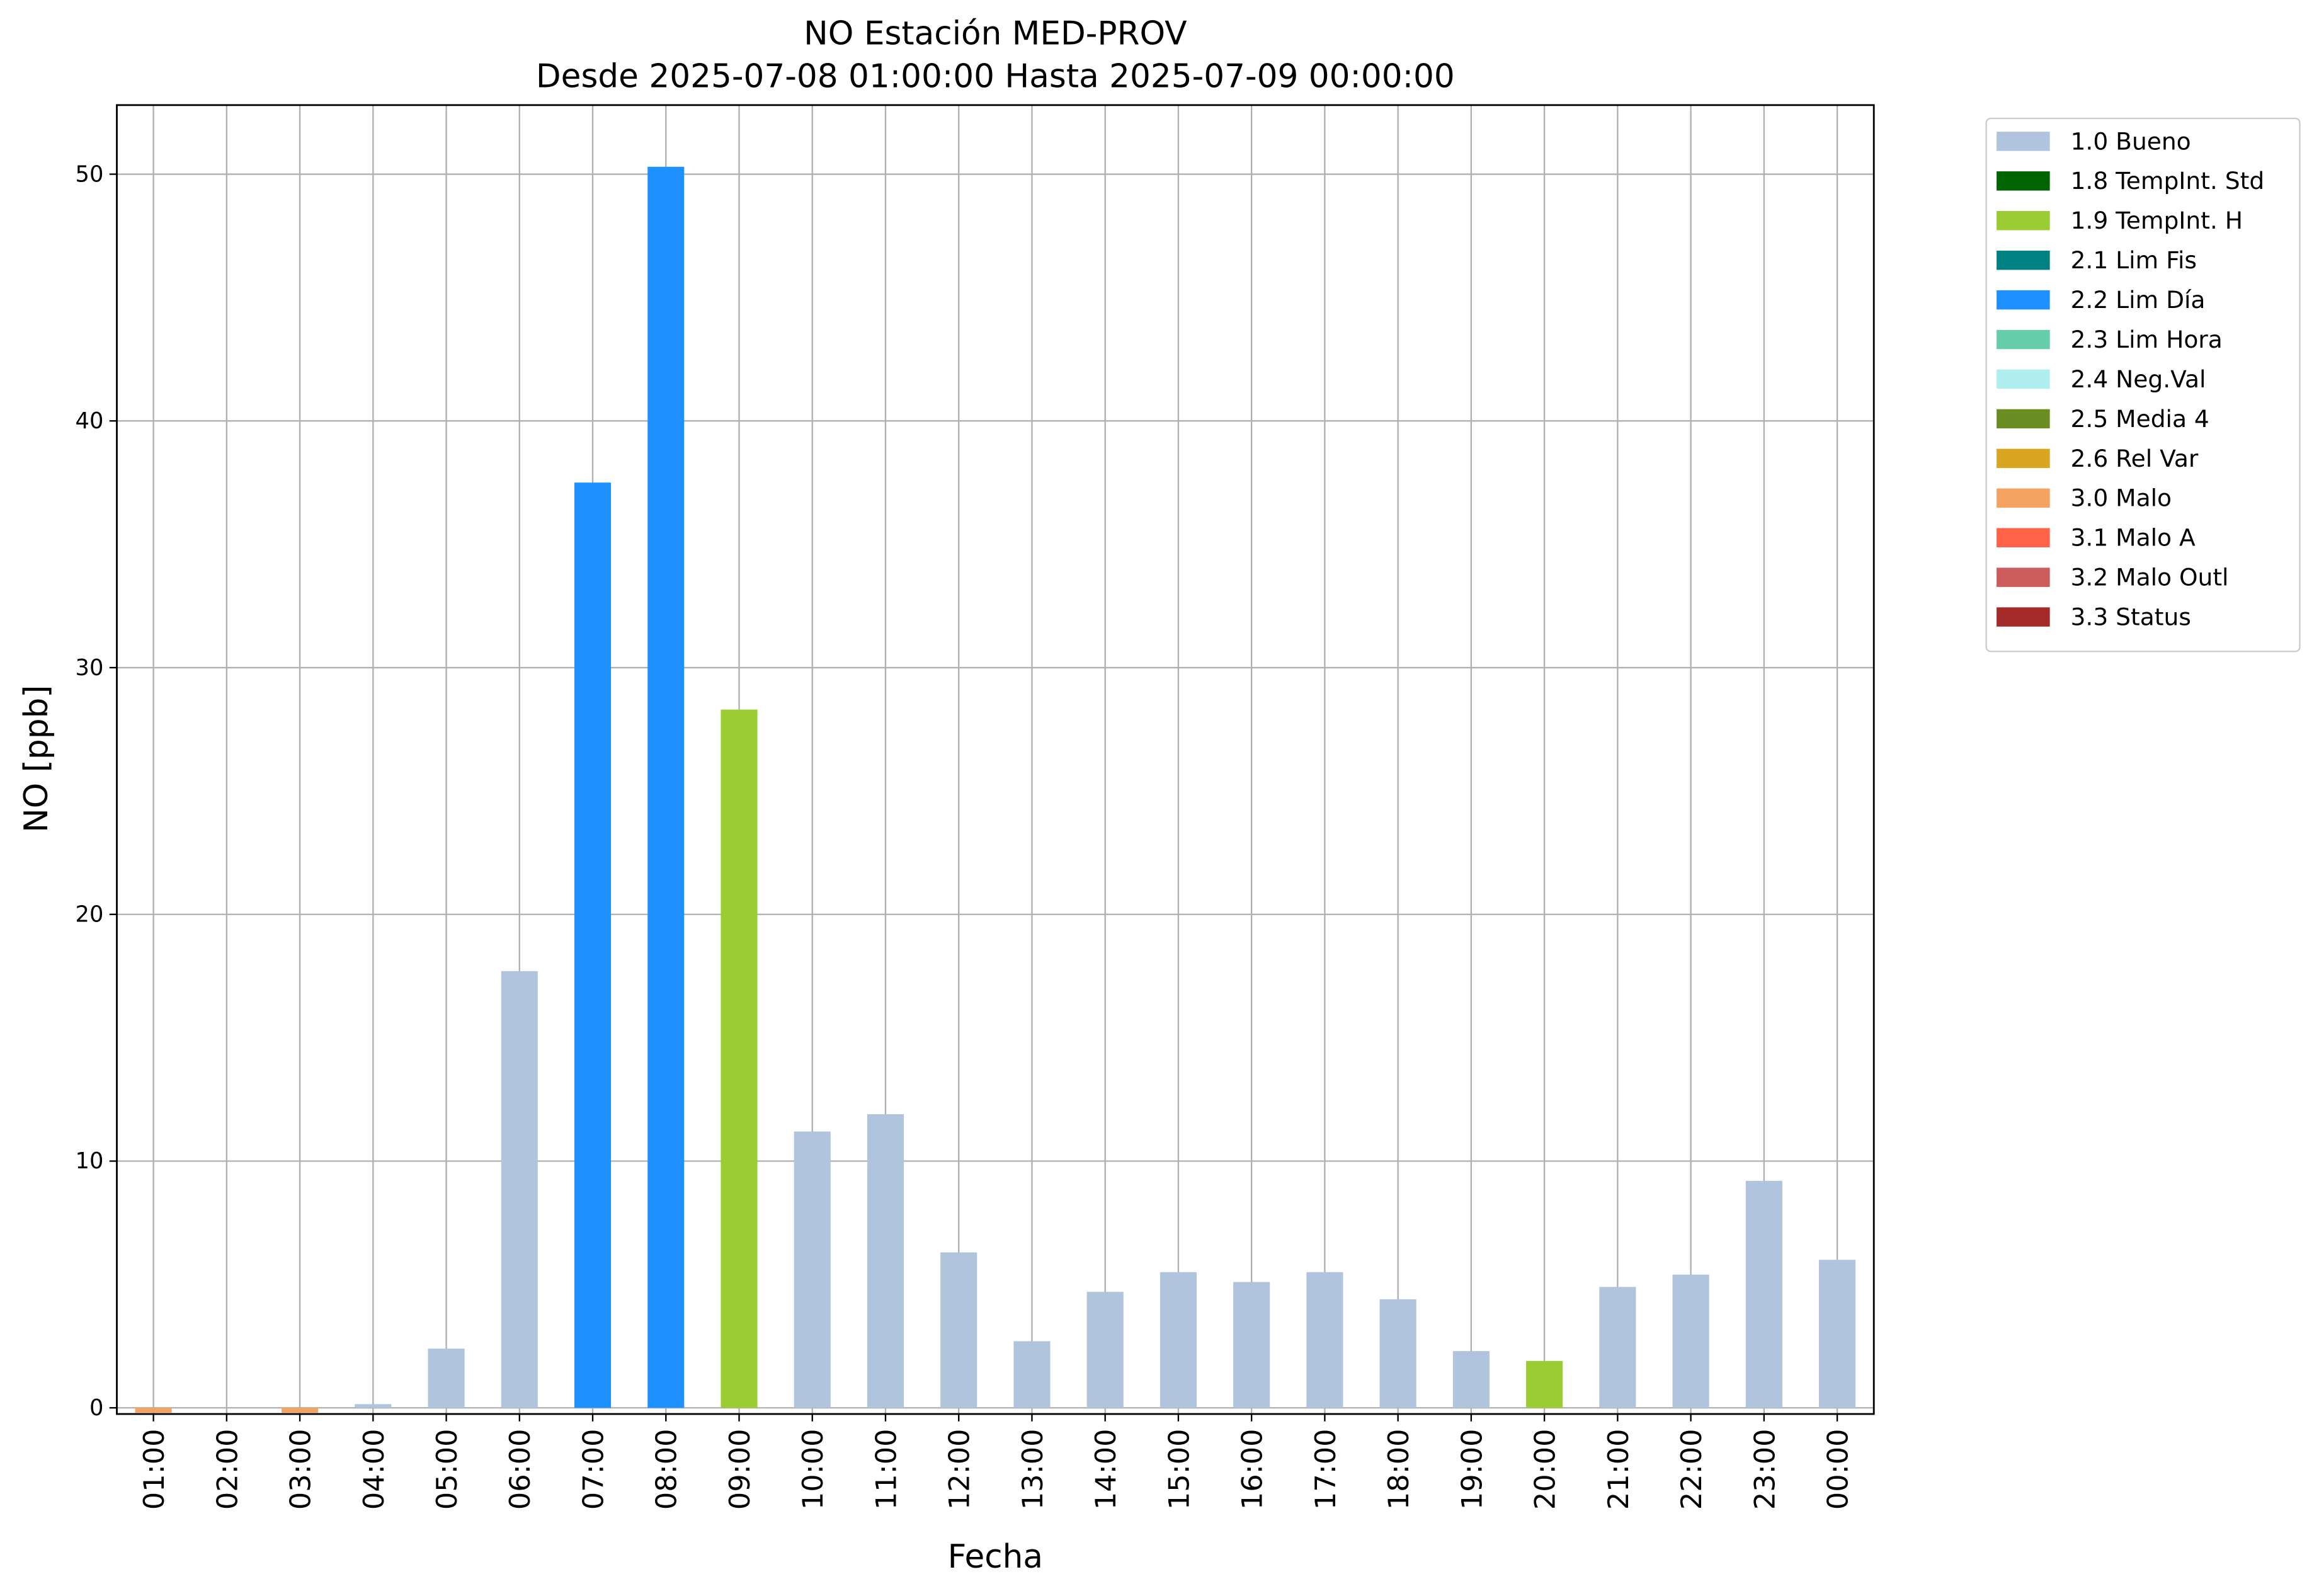 The height and width of the screenshot is (1596, 2319). Describe the element at coordinates (995, 1557) in the screenshot. I see `x-axis-label: Fecha` at that location.